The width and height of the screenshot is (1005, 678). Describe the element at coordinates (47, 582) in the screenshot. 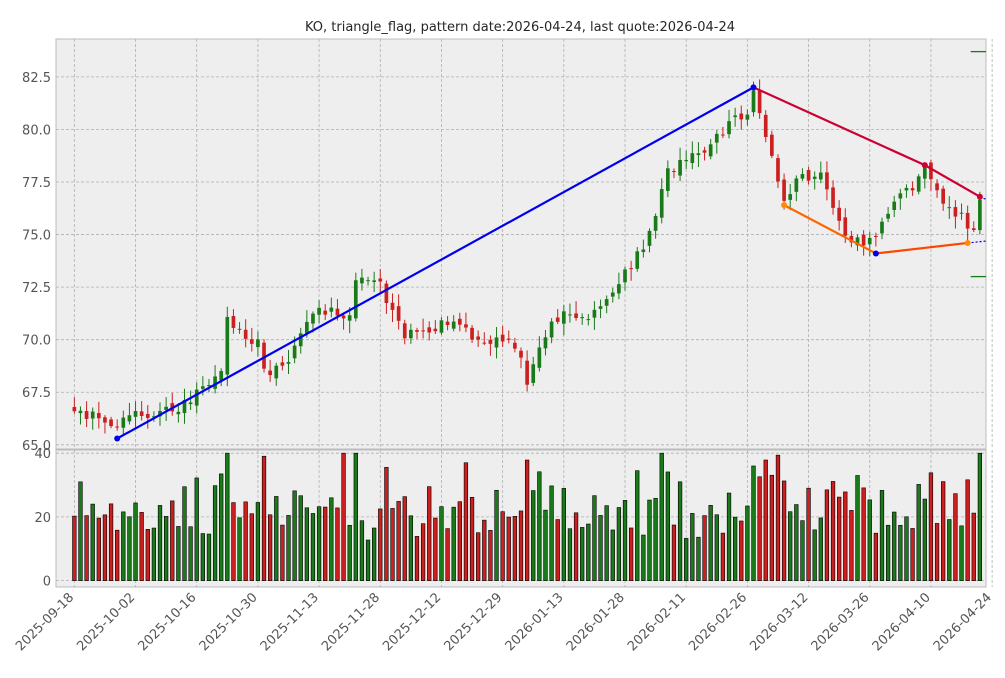

I see `volume-y-tick-label: 0` at that location.